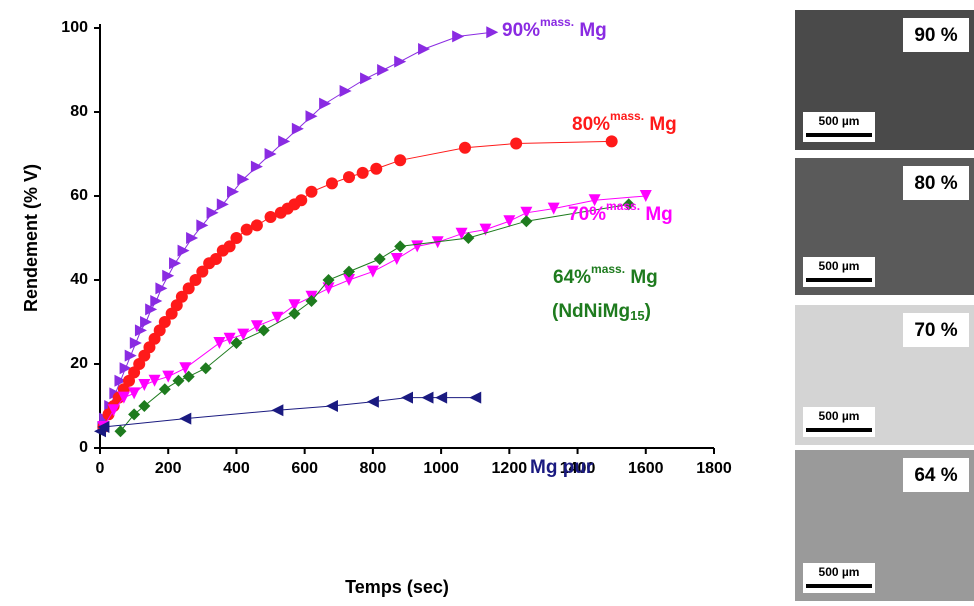 This screenshot has height=606, width=974. Describe the element at coordinates (601, 312) in the screenshot. I see `annotation: (NdNiMg15)` at that location.